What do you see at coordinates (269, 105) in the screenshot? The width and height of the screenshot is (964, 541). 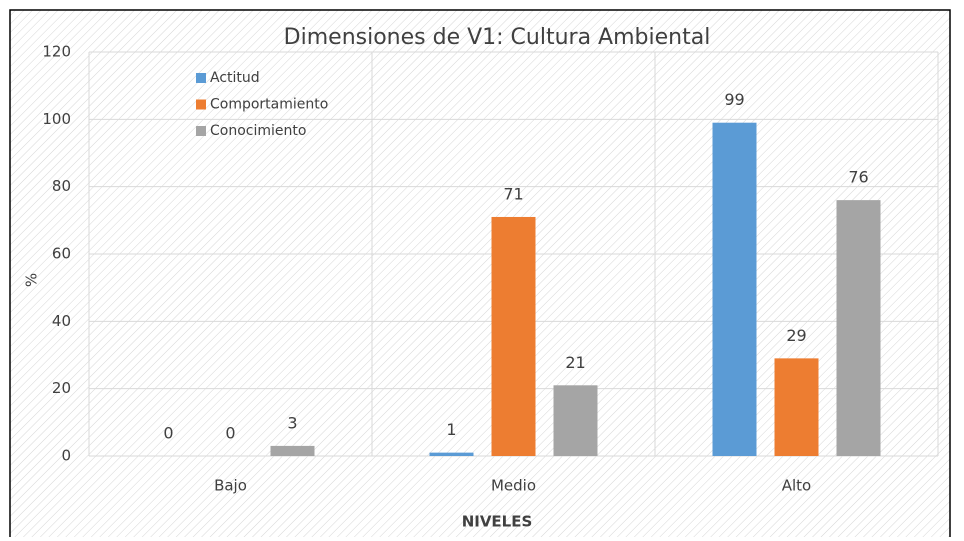 I see `legend-label: Comportamiento` at bounding box center [269, 105].